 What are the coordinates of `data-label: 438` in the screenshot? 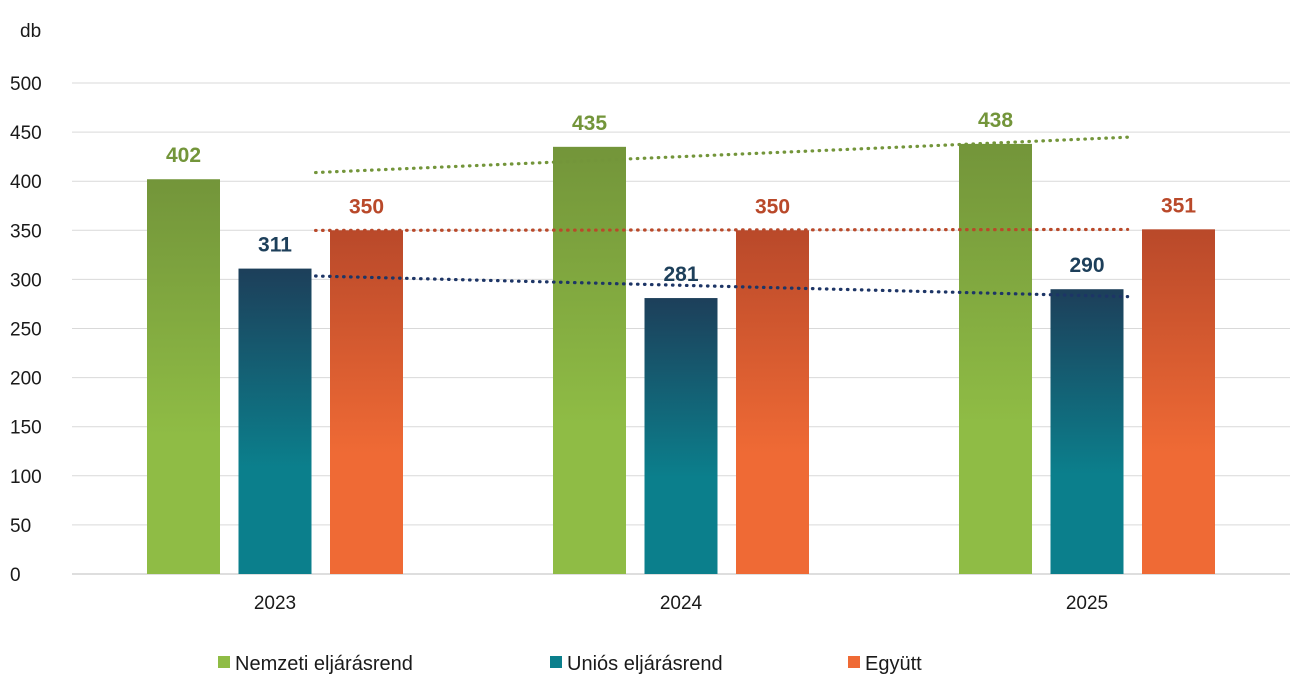 It's located at (995, 120).